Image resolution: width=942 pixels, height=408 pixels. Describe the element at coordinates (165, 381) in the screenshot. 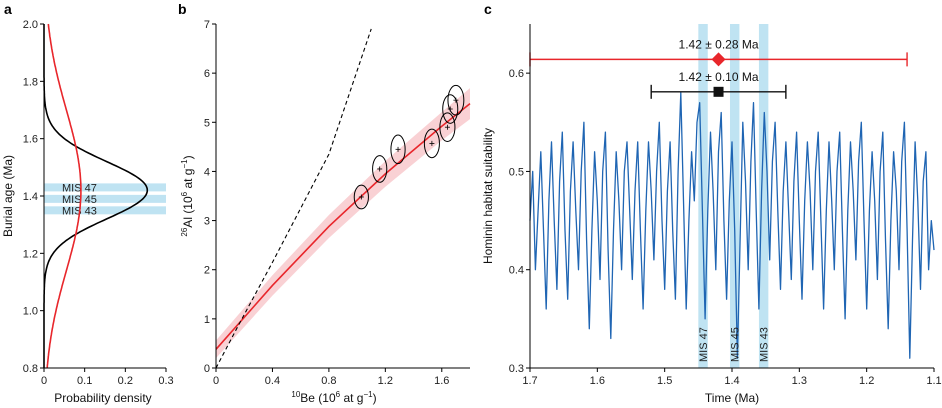

I see `a-xtick-label-3: 0.3` at that location.